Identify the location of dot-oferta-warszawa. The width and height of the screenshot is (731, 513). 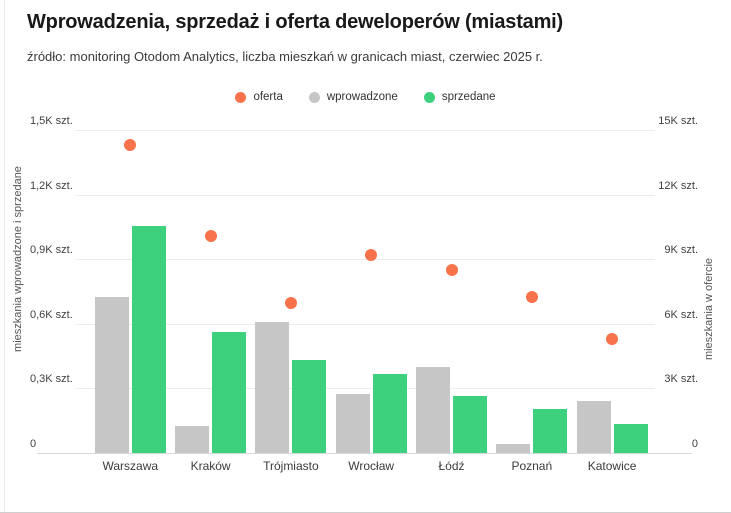
(130, 145).